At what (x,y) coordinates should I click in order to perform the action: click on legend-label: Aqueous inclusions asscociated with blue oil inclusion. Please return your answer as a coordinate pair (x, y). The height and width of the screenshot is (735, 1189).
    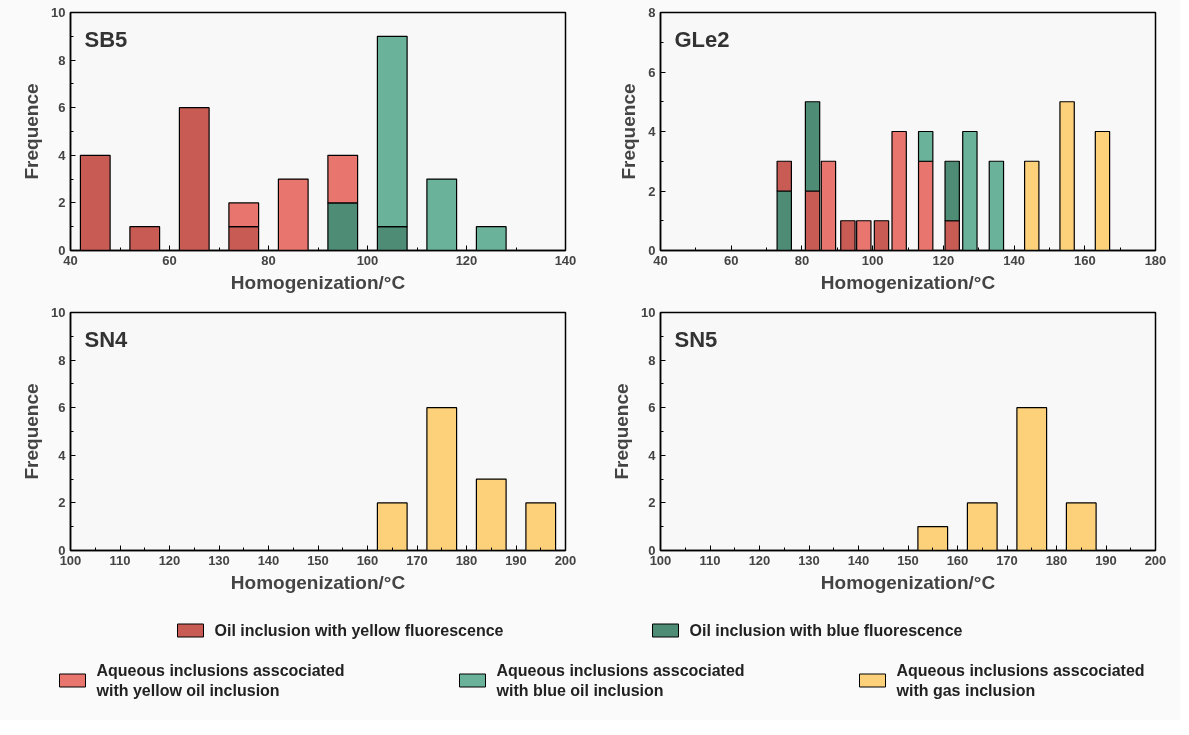
    Looking at the image, I should click on (620, 680).